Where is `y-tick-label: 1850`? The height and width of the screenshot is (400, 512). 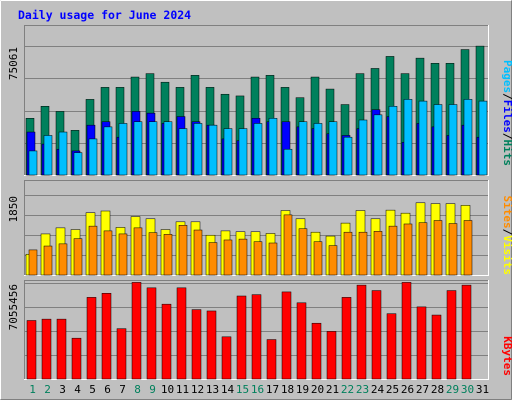
y-tick-label: 1850 is located at coordinates (13, 209).